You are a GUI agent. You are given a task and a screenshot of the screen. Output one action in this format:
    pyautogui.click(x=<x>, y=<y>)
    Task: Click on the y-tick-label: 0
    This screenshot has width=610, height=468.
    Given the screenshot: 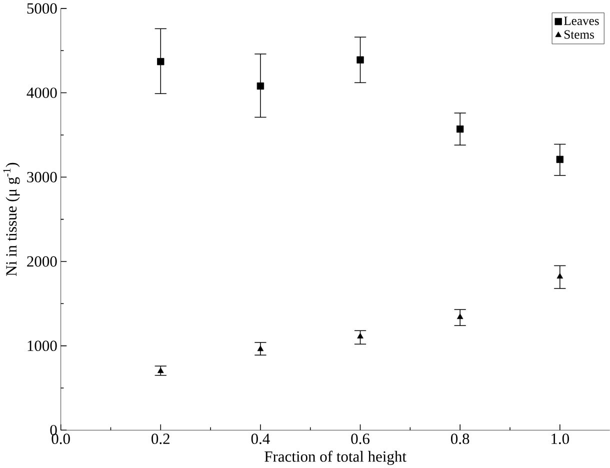 What is the action you would take?
    pyautogui.click(x=53, y=430)
    